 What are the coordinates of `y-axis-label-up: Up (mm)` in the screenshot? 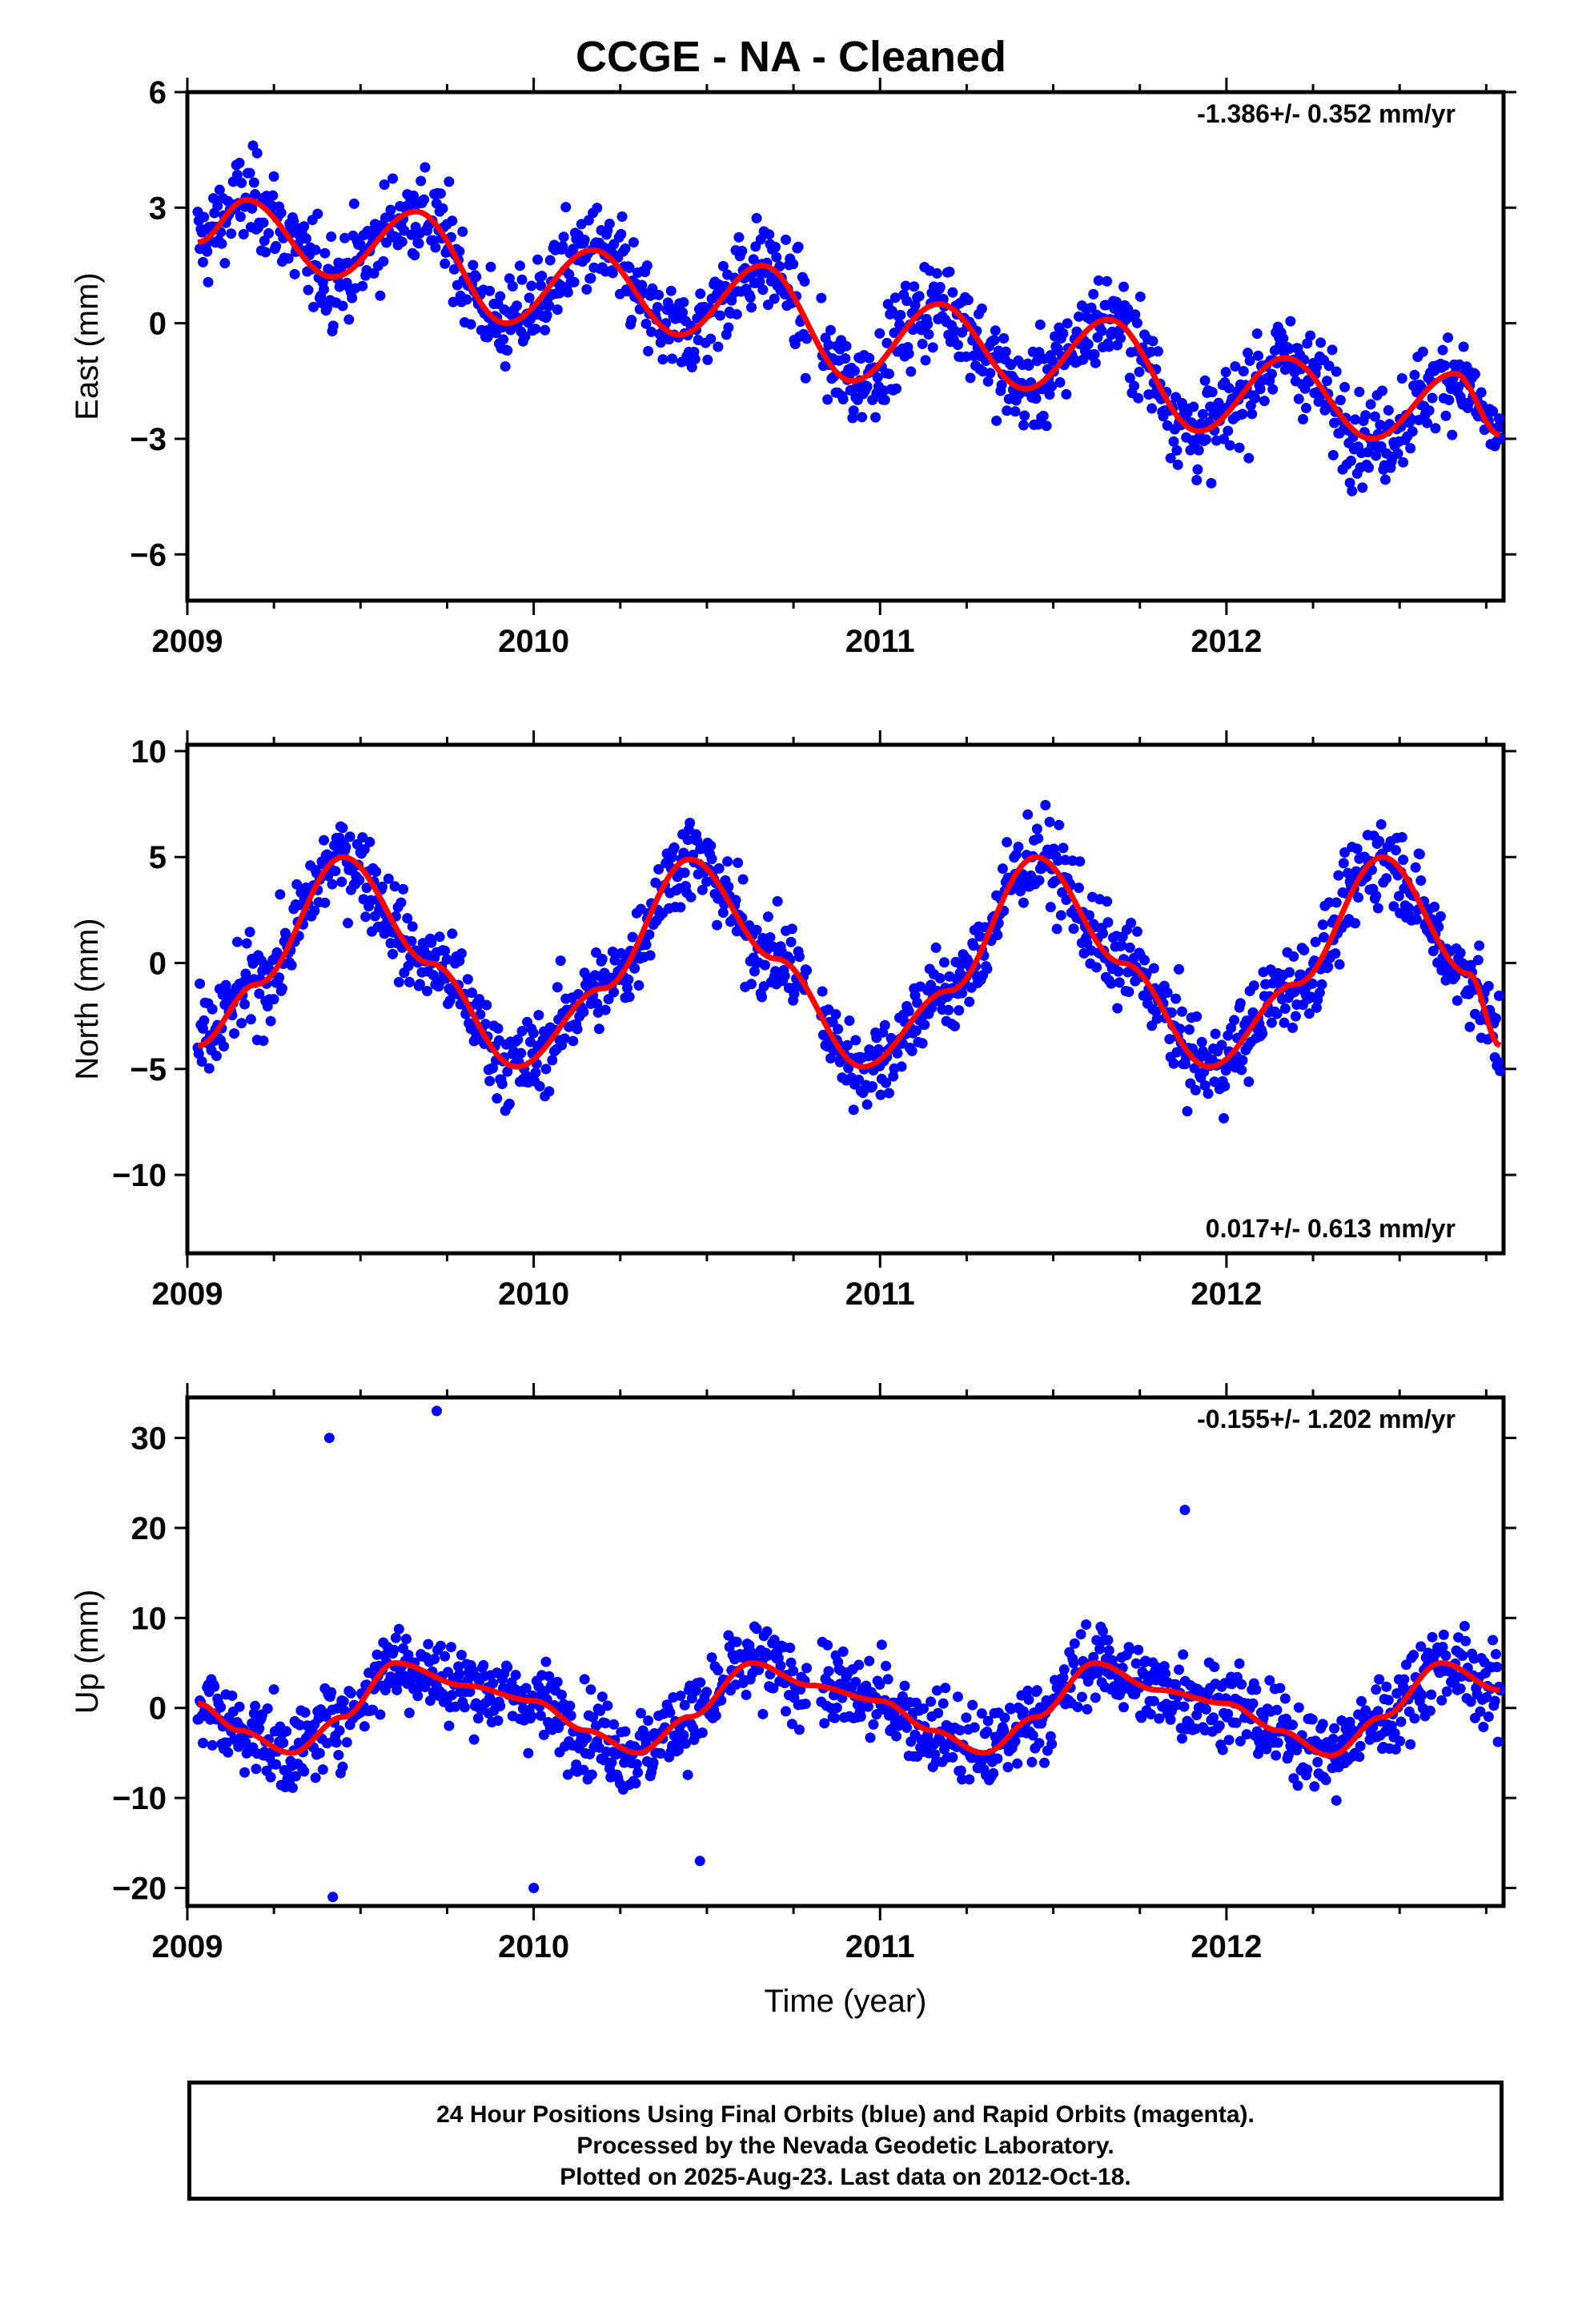 It's located at (87, 1653).